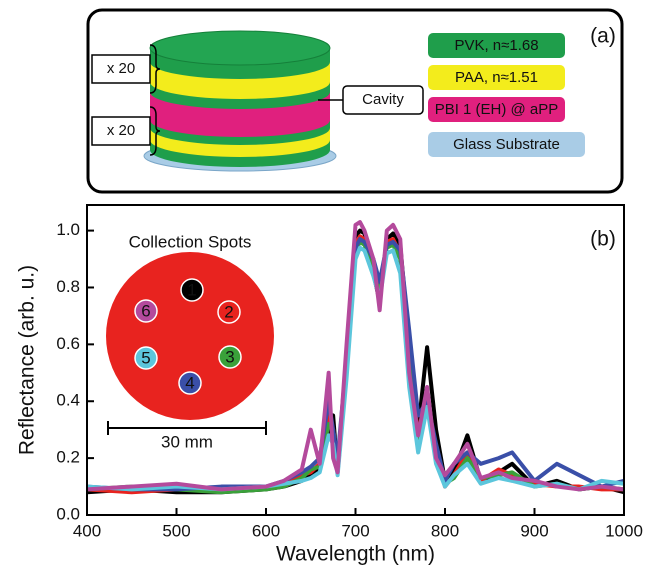  What do you see at coordinates (68, 457) in the screenshot?
I see `y-tick-label: 0.2` at bounding box center [68, 457].